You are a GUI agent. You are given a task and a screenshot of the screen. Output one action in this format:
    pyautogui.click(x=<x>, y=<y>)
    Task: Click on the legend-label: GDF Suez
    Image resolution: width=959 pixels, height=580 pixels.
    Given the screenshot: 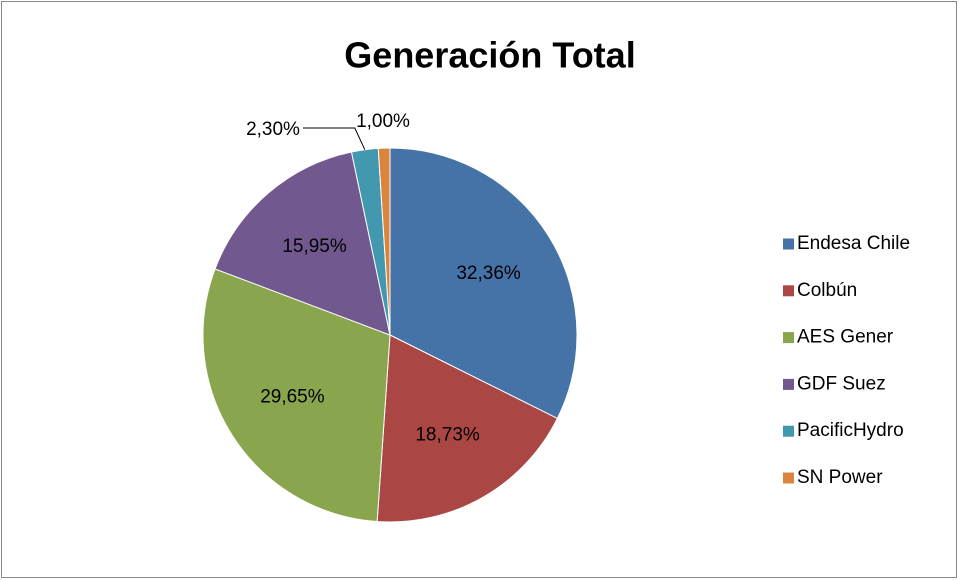 What is the action you would take?
    pyautogui.click(x=841, y=383)
    